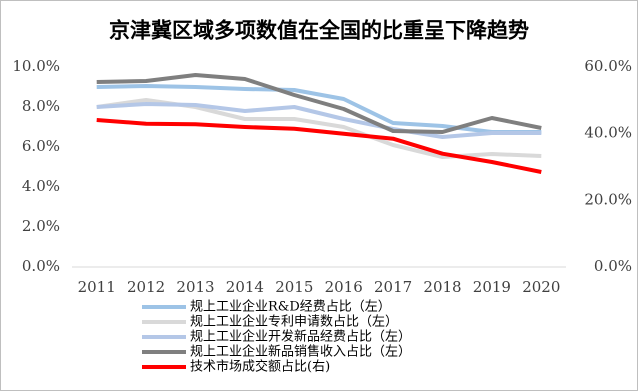  Describe the element at coordinates (492, 287) in the screenshot. I see `x-tick-label: 2019` at that location.